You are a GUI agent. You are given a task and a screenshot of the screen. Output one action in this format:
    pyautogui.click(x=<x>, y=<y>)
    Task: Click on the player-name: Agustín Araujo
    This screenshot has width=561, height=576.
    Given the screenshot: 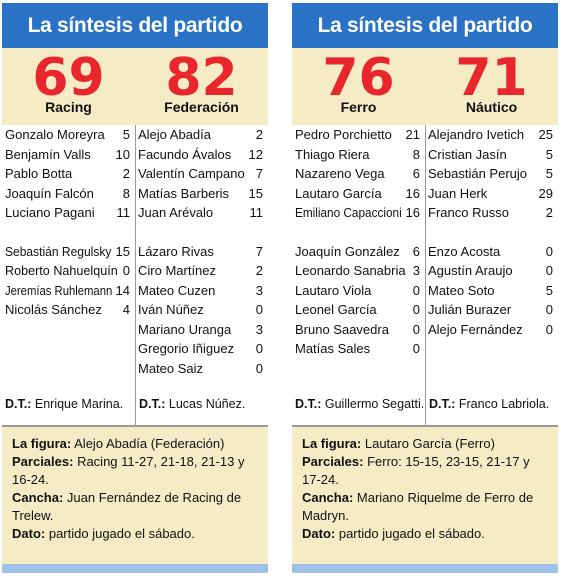 What is the action you would take?
    pyautogui.click(x=470, y=270)
    